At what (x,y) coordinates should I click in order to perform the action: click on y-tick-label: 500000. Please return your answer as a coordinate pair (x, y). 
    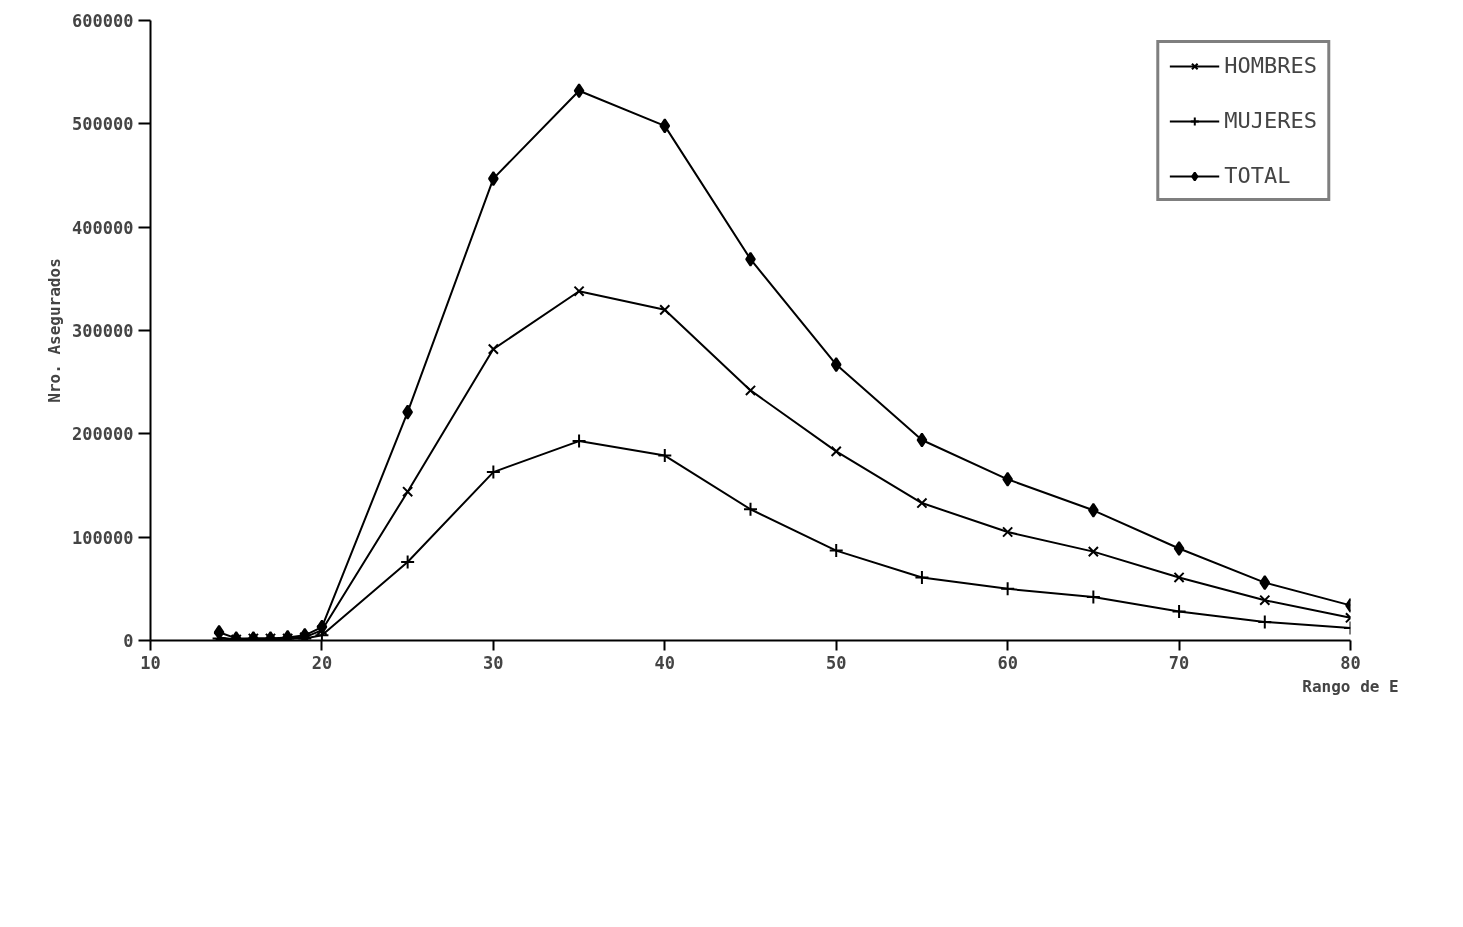
    Looking at the image, I should click on (103, 124).